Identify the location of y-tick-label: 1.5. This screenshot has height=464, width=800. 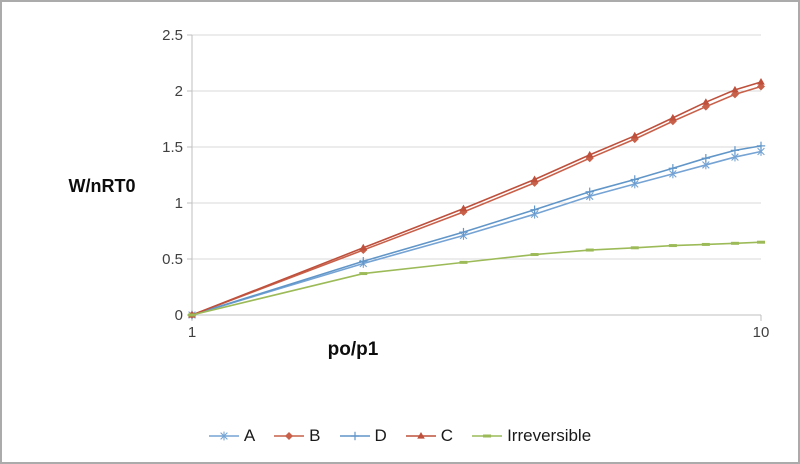
(172, 147).